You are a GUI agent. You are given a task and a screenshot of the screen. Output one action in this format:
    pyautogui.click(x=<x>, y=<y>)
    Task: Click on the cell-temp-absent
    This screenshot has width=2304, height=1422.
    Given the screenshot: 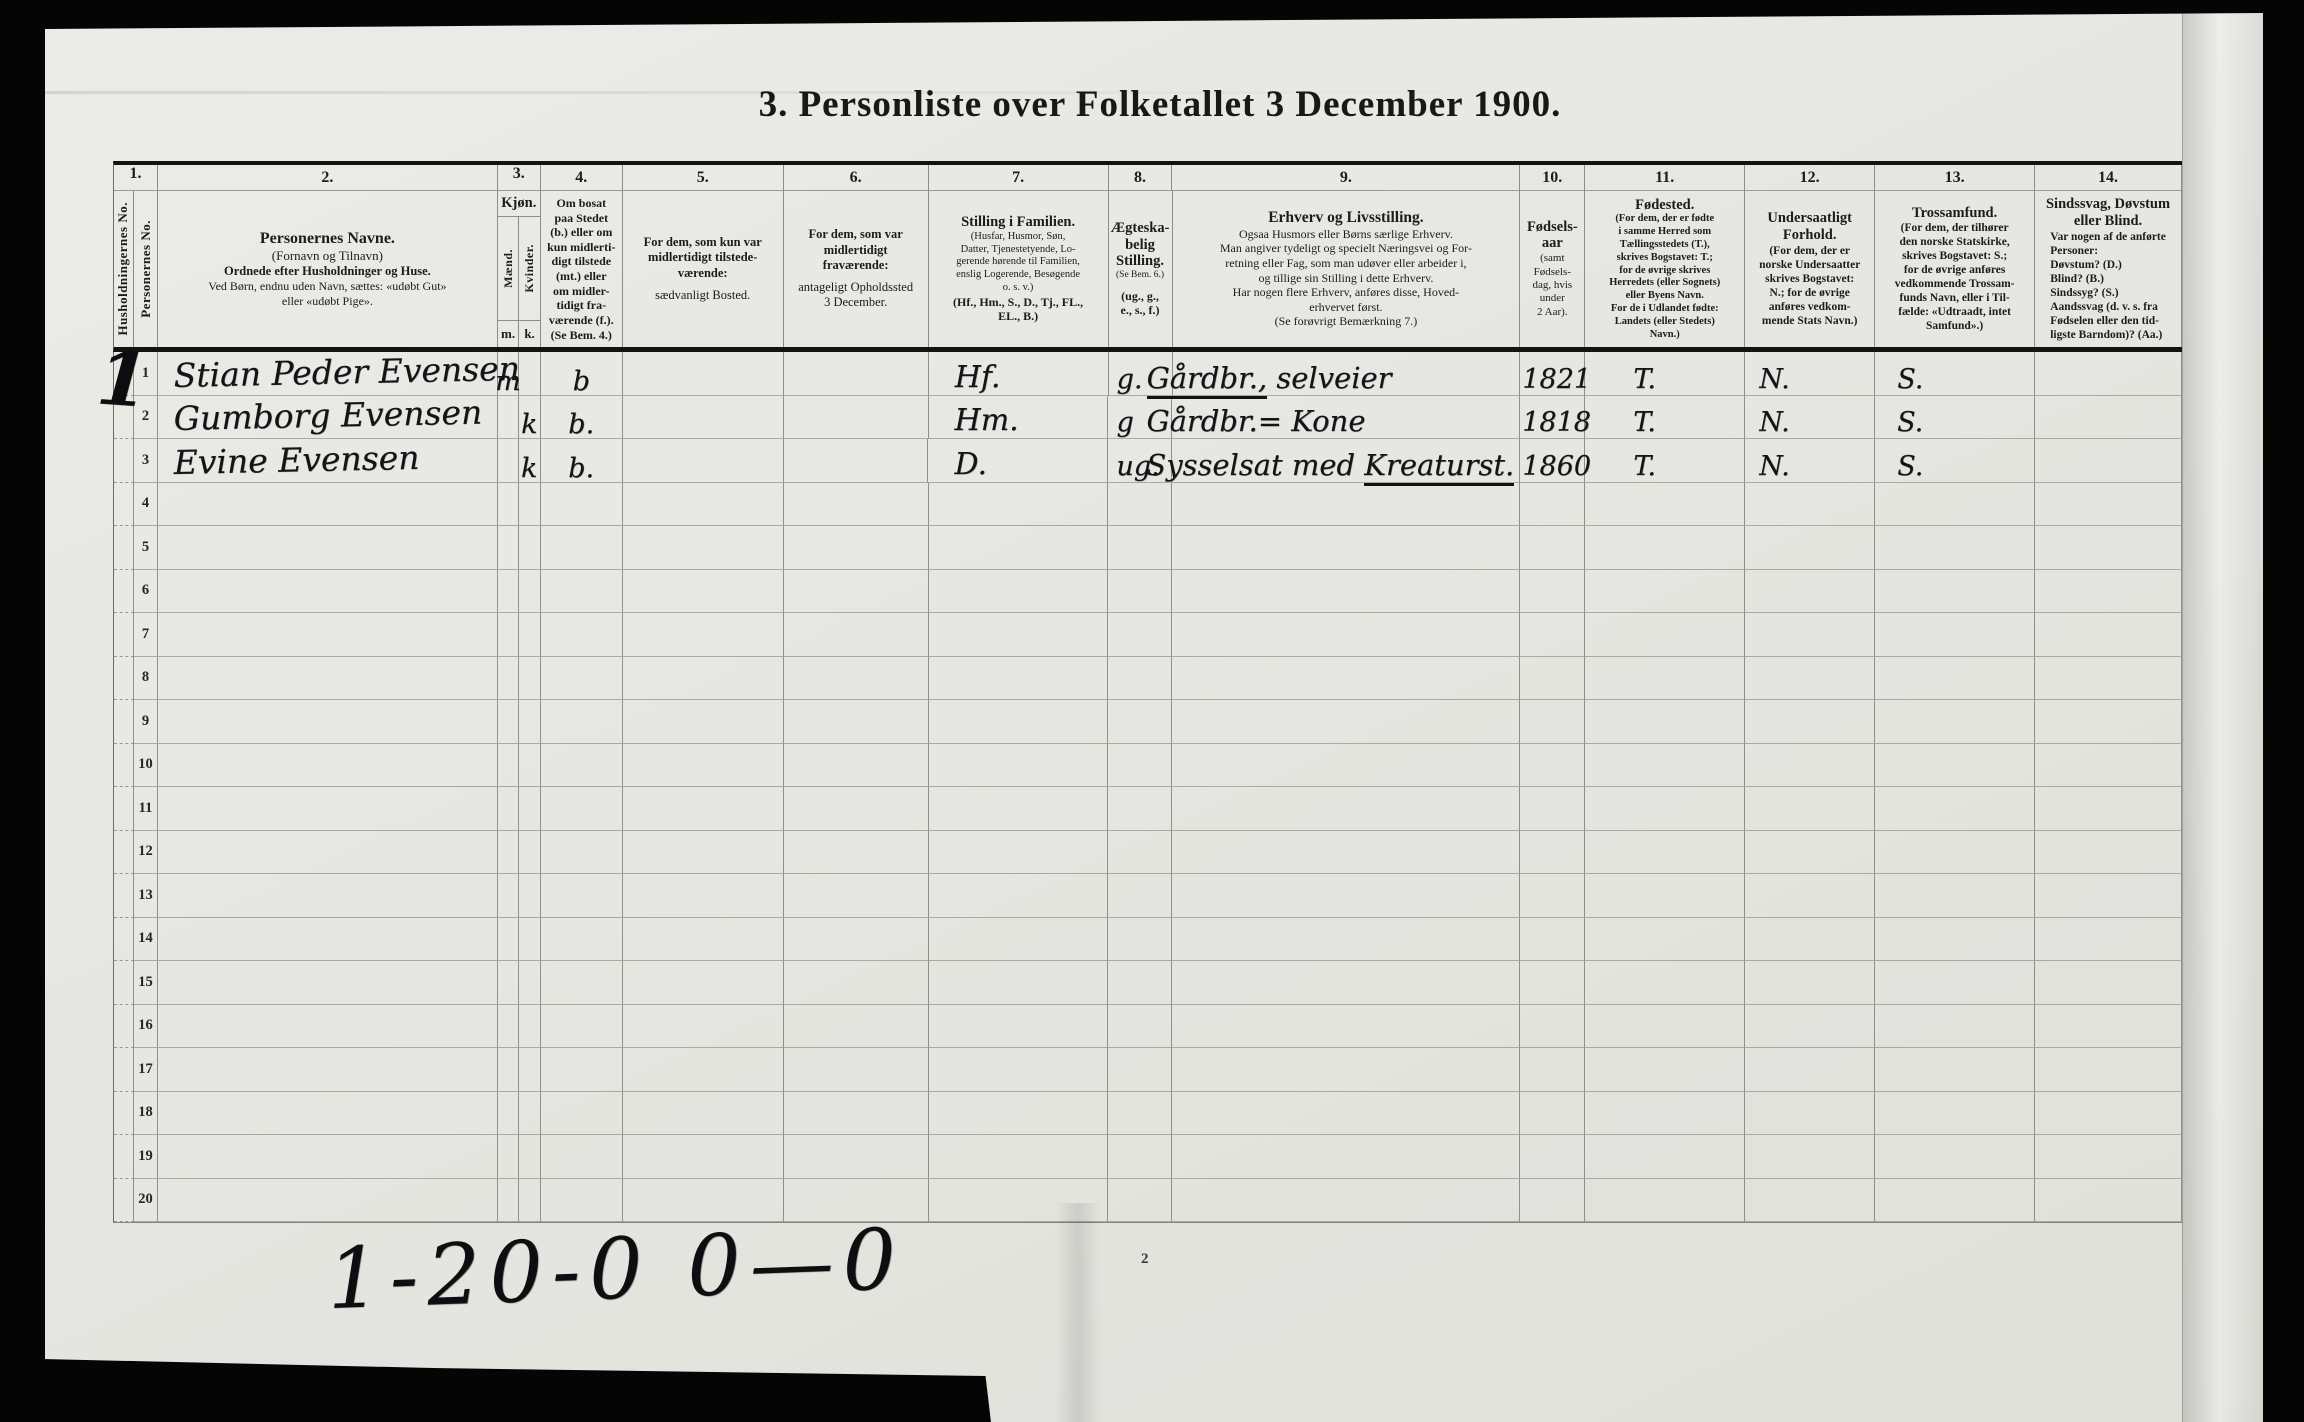 What is the action you would take?
    pyautogui.click(x=856, y=1026)
    